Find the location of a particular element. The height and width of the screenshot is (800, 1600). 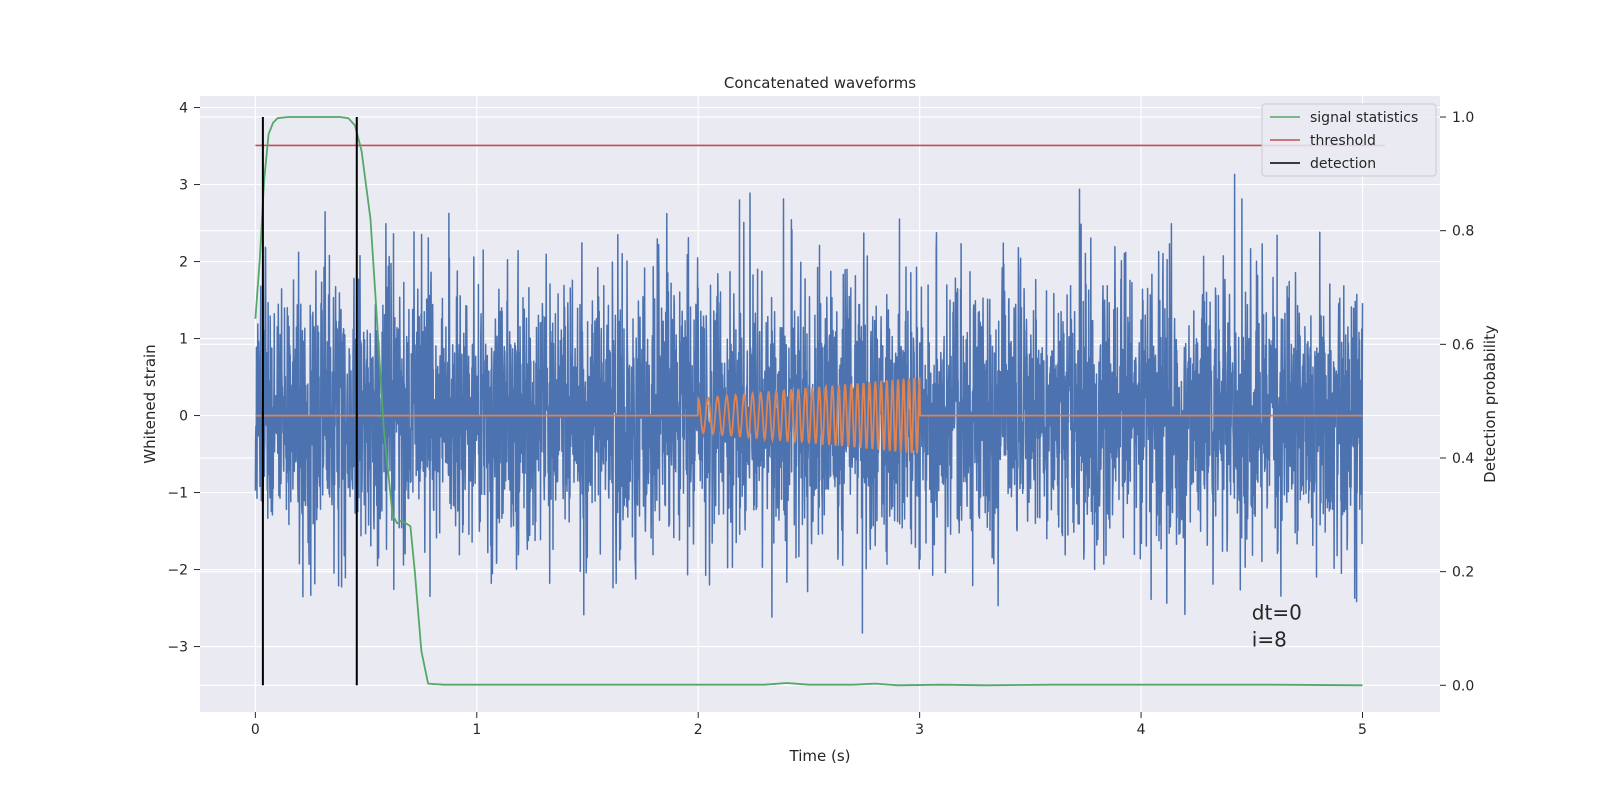

y-axis-left-label: Whitened strain is located at coordinates (150, 403).